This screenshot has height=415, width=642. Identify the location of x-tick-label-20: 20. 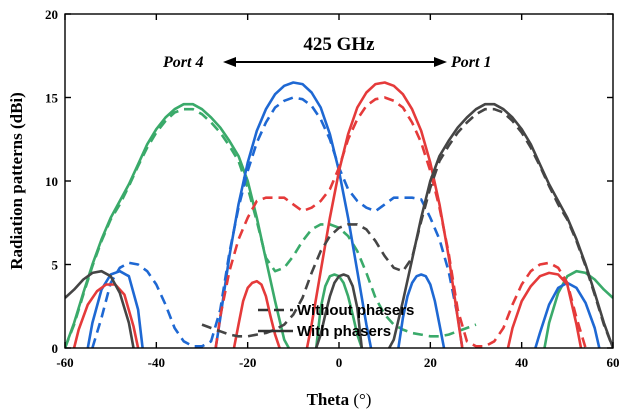
(430, 362).